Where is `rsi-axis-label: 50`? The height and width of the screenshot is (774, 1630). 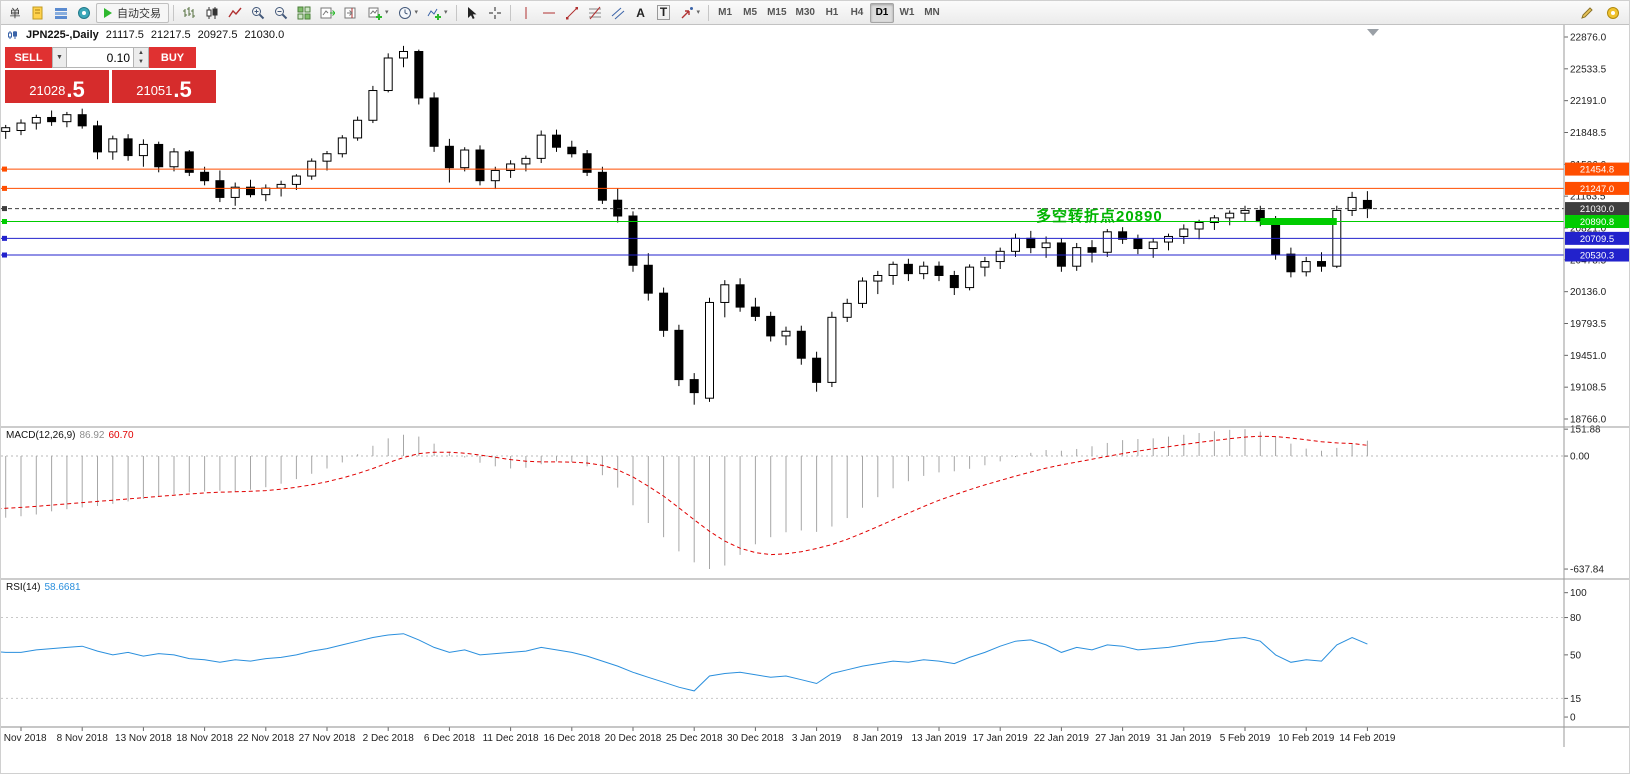
rsi-axis-label: 50 is located at coordinates (1576, 655).